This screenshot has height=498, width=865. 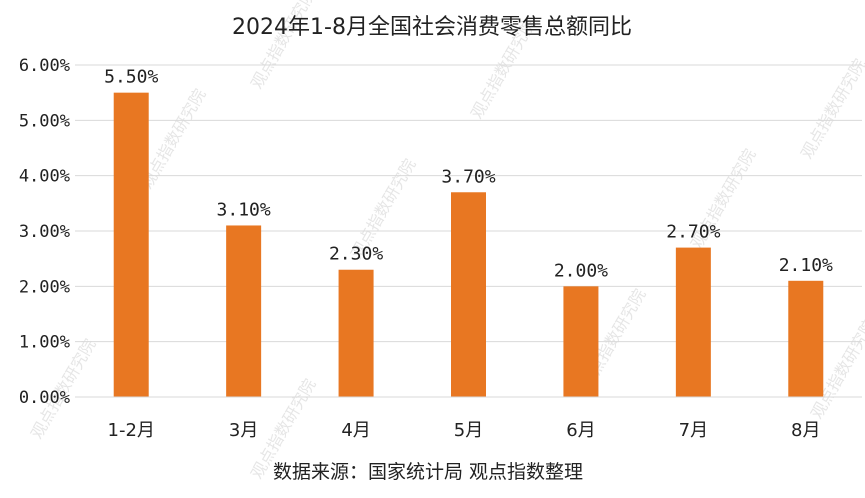 What do you see at coordinates (356, 254) in the screenshot?
I see `data-label: 2.30%` at bounding box center [356, 254].